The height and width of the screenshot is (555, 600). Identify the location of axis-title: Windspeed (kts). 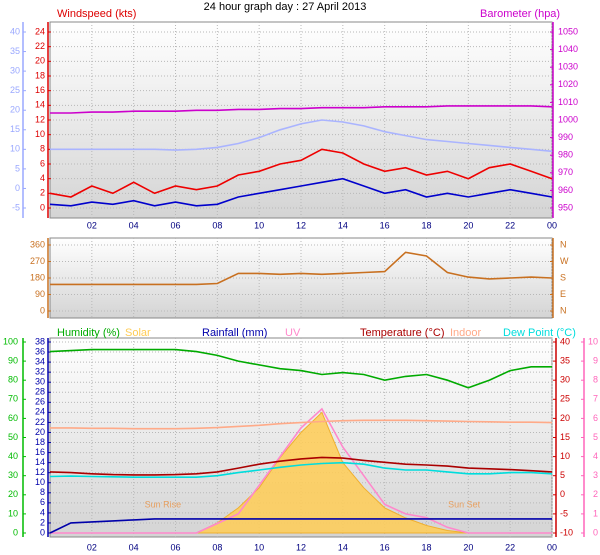
(96, 14).